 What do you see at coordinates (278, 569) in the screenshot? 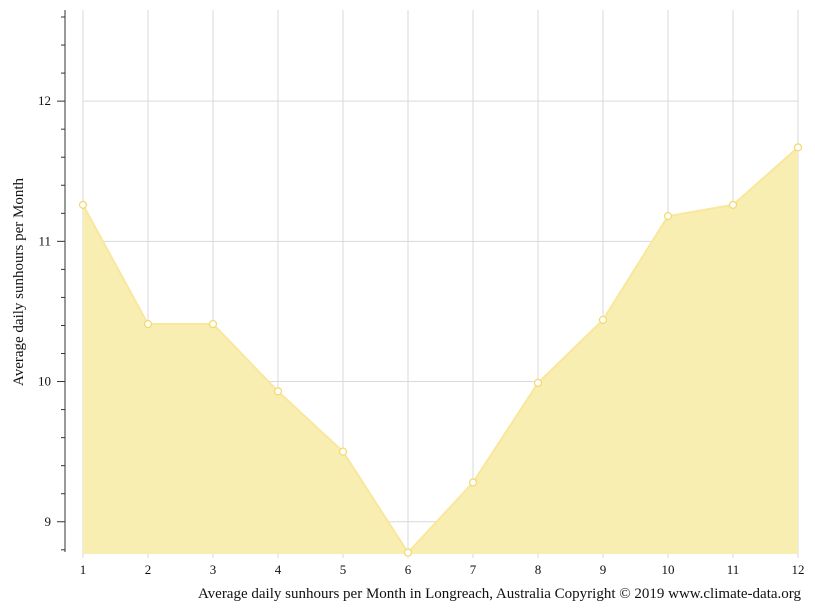
I see `x-tick-label: 4` at bounding box center [278, 569].